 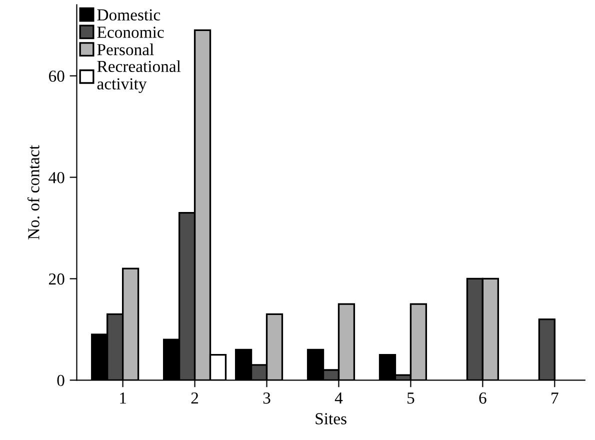 I want to click on x-tick-label: 1, so click(x=123, y=398).